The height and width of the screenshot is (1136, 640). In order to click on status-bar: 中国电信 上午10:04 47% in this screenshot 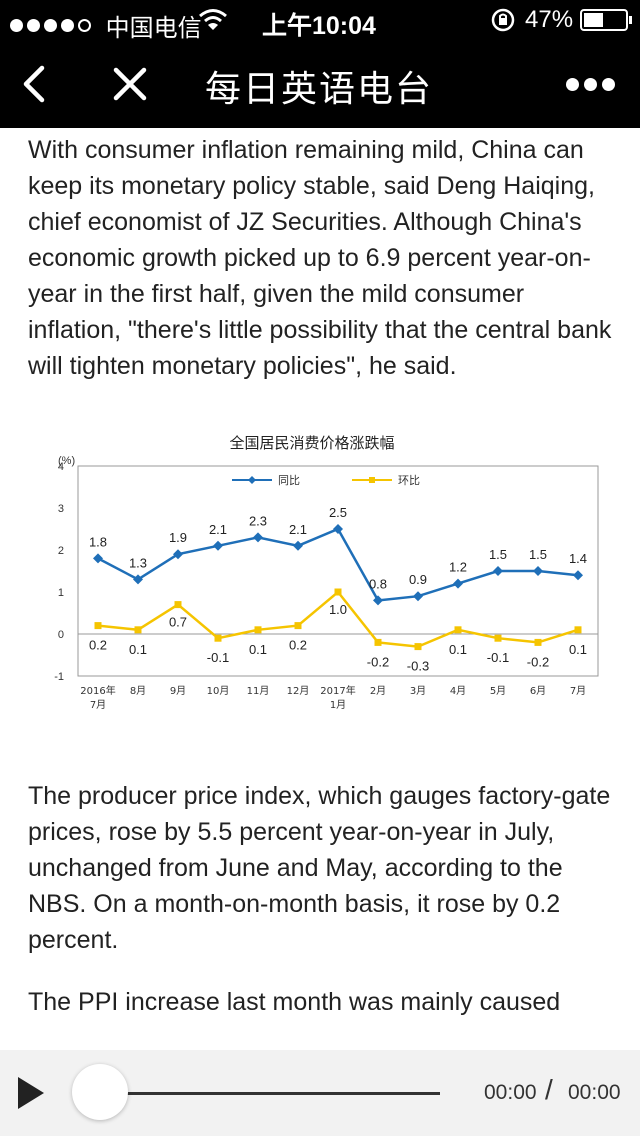, I will do `click(320, 21)`.